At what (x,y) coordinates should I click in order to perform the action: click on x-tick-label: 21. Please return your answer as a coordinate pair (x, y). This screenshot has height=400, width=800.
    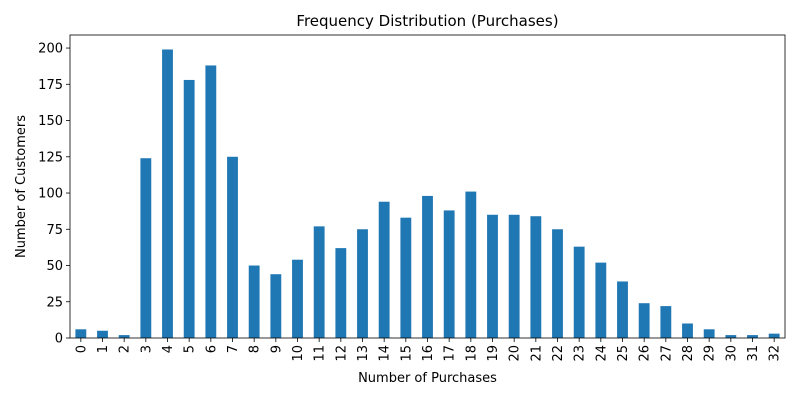
    Looking at the image, I should click on (536, 353).